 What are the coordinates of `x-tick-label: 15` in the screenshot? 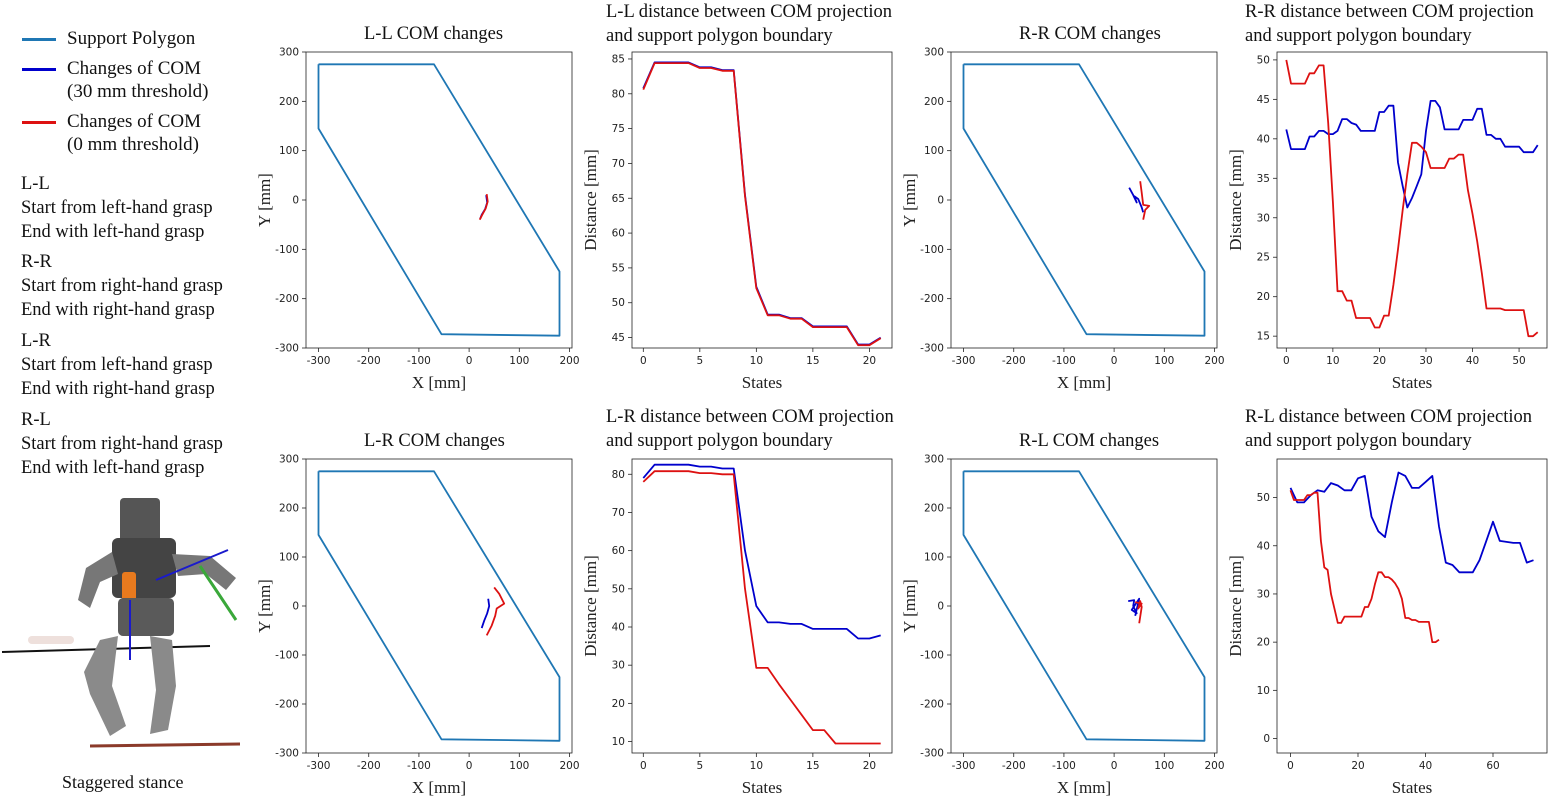 It's located at (812, 766).